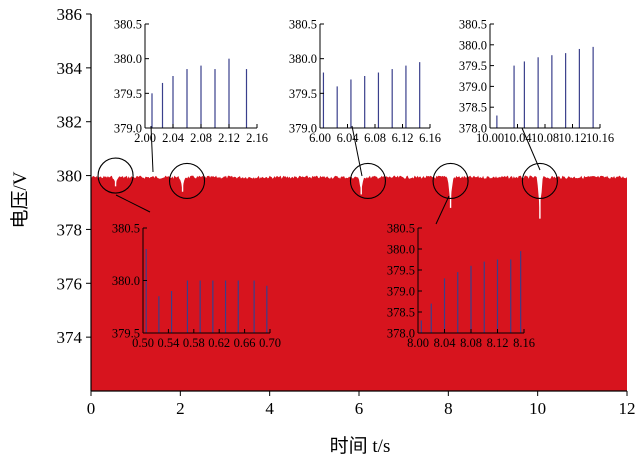 The height and width of the screenshot is (463, 638). I want to click on x-tick-label-2: 4, so click(269, 408).